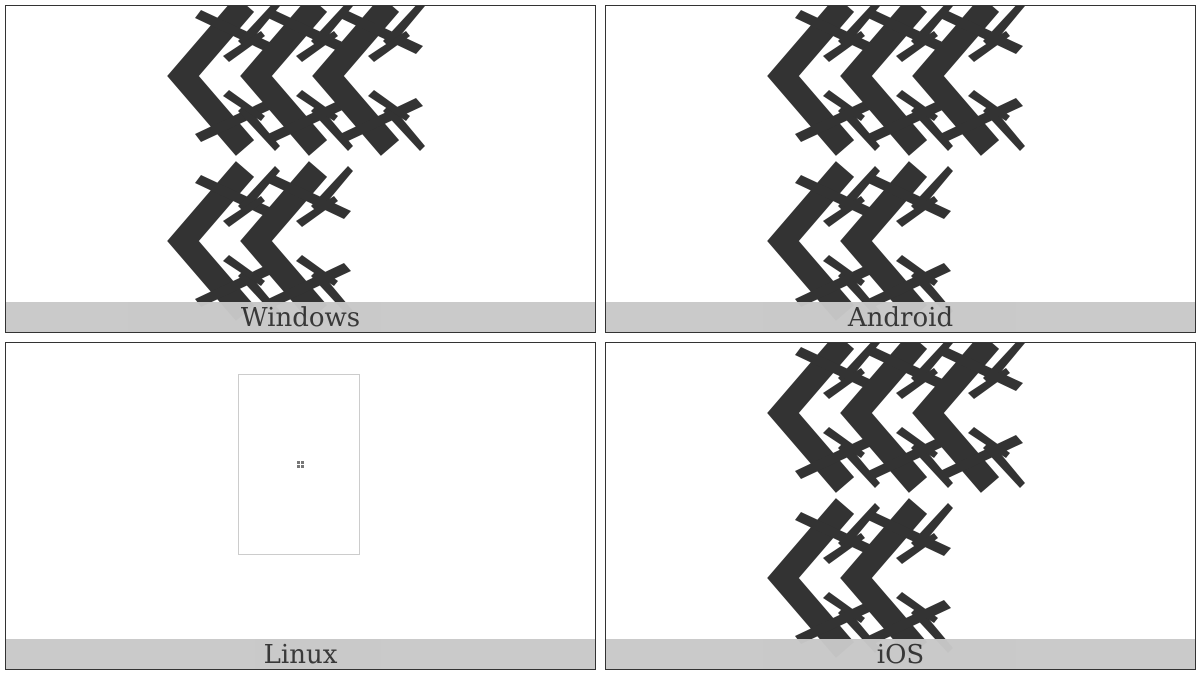 This screenshot has width=1200, height=675. Describe the element at coordinates (300, 317) in the screenshot. I see `platform-label: Windows` at that location.